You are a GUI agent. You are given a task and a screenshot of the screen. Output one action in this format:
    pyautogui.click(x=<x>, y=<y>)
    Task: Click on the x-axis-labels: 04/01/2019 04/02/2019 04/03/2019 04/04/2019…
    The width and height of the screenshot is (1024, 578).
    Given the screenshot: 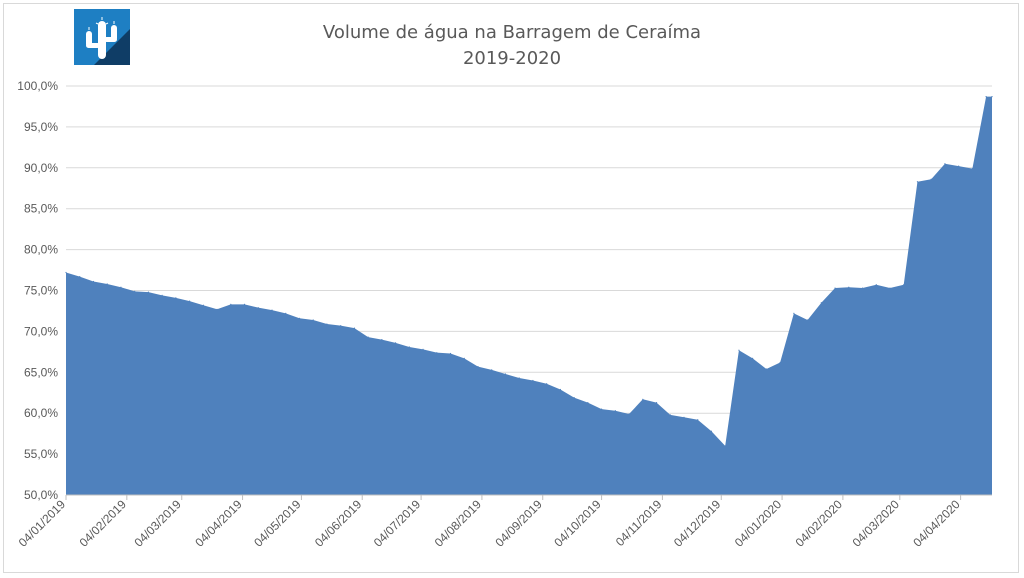 What is the action you would take?
    pyautogui.click(x=489, y=523)
    